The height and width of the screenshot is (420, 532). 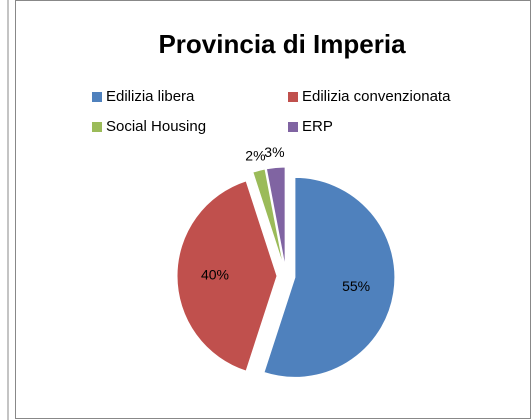 I want to click on legend-label: Edilizia convenzionata, so click(x=376, y=96).